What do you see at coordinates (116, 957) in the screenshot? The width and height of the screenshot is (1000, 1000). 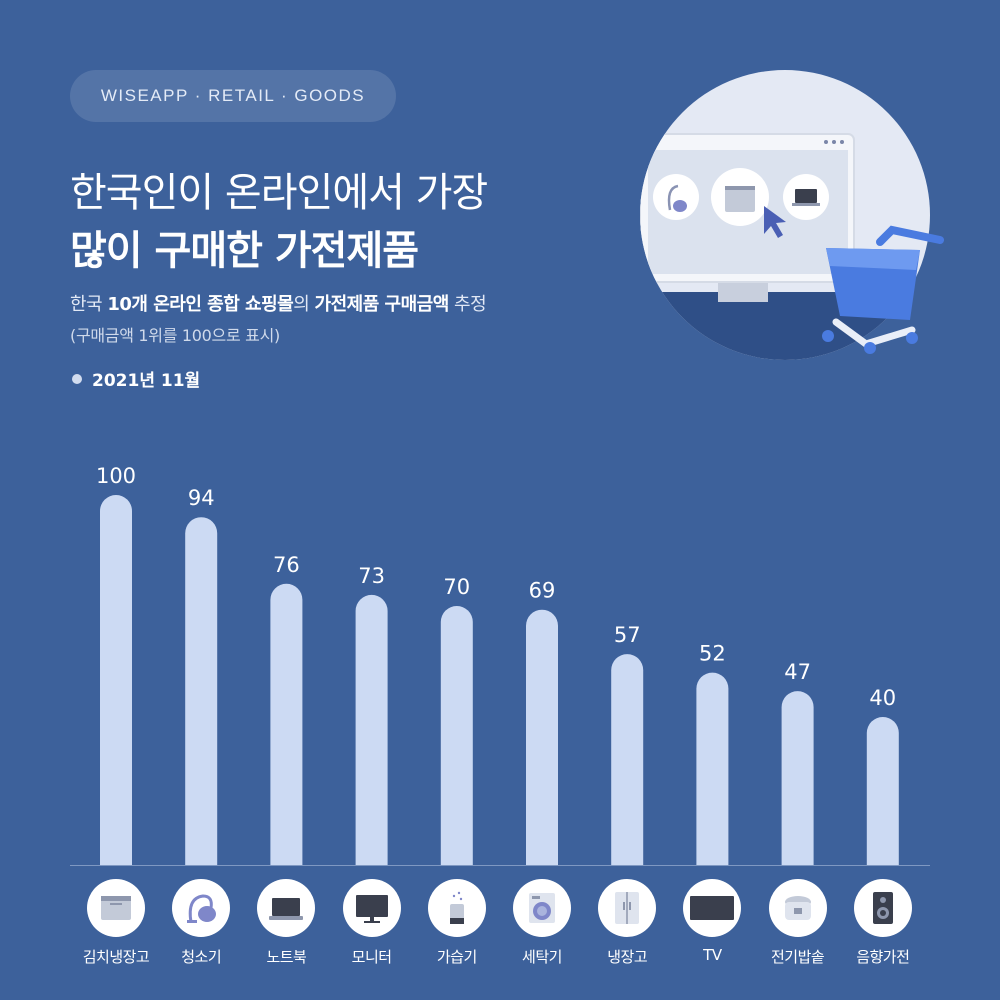 I see `category-label: 김치냉장고` at bounding box center [116, 957].